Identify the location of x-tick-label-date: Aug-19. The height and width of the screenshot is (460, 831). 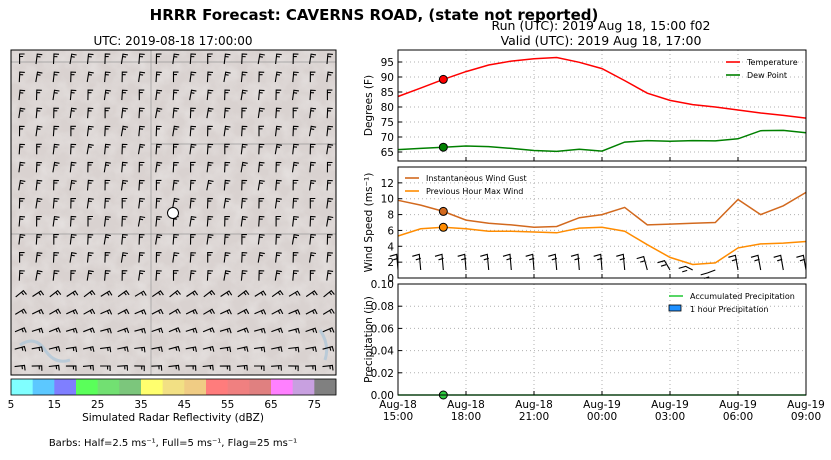
(738, 405).